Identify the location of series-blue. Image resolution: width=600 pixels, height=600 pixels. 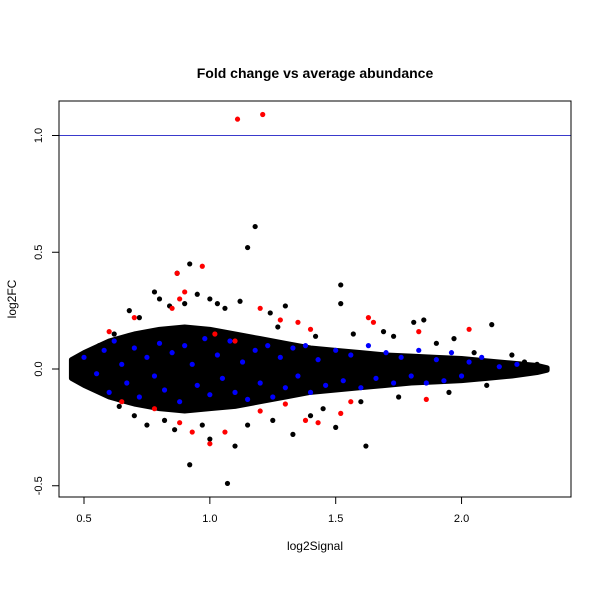
(300, 370).